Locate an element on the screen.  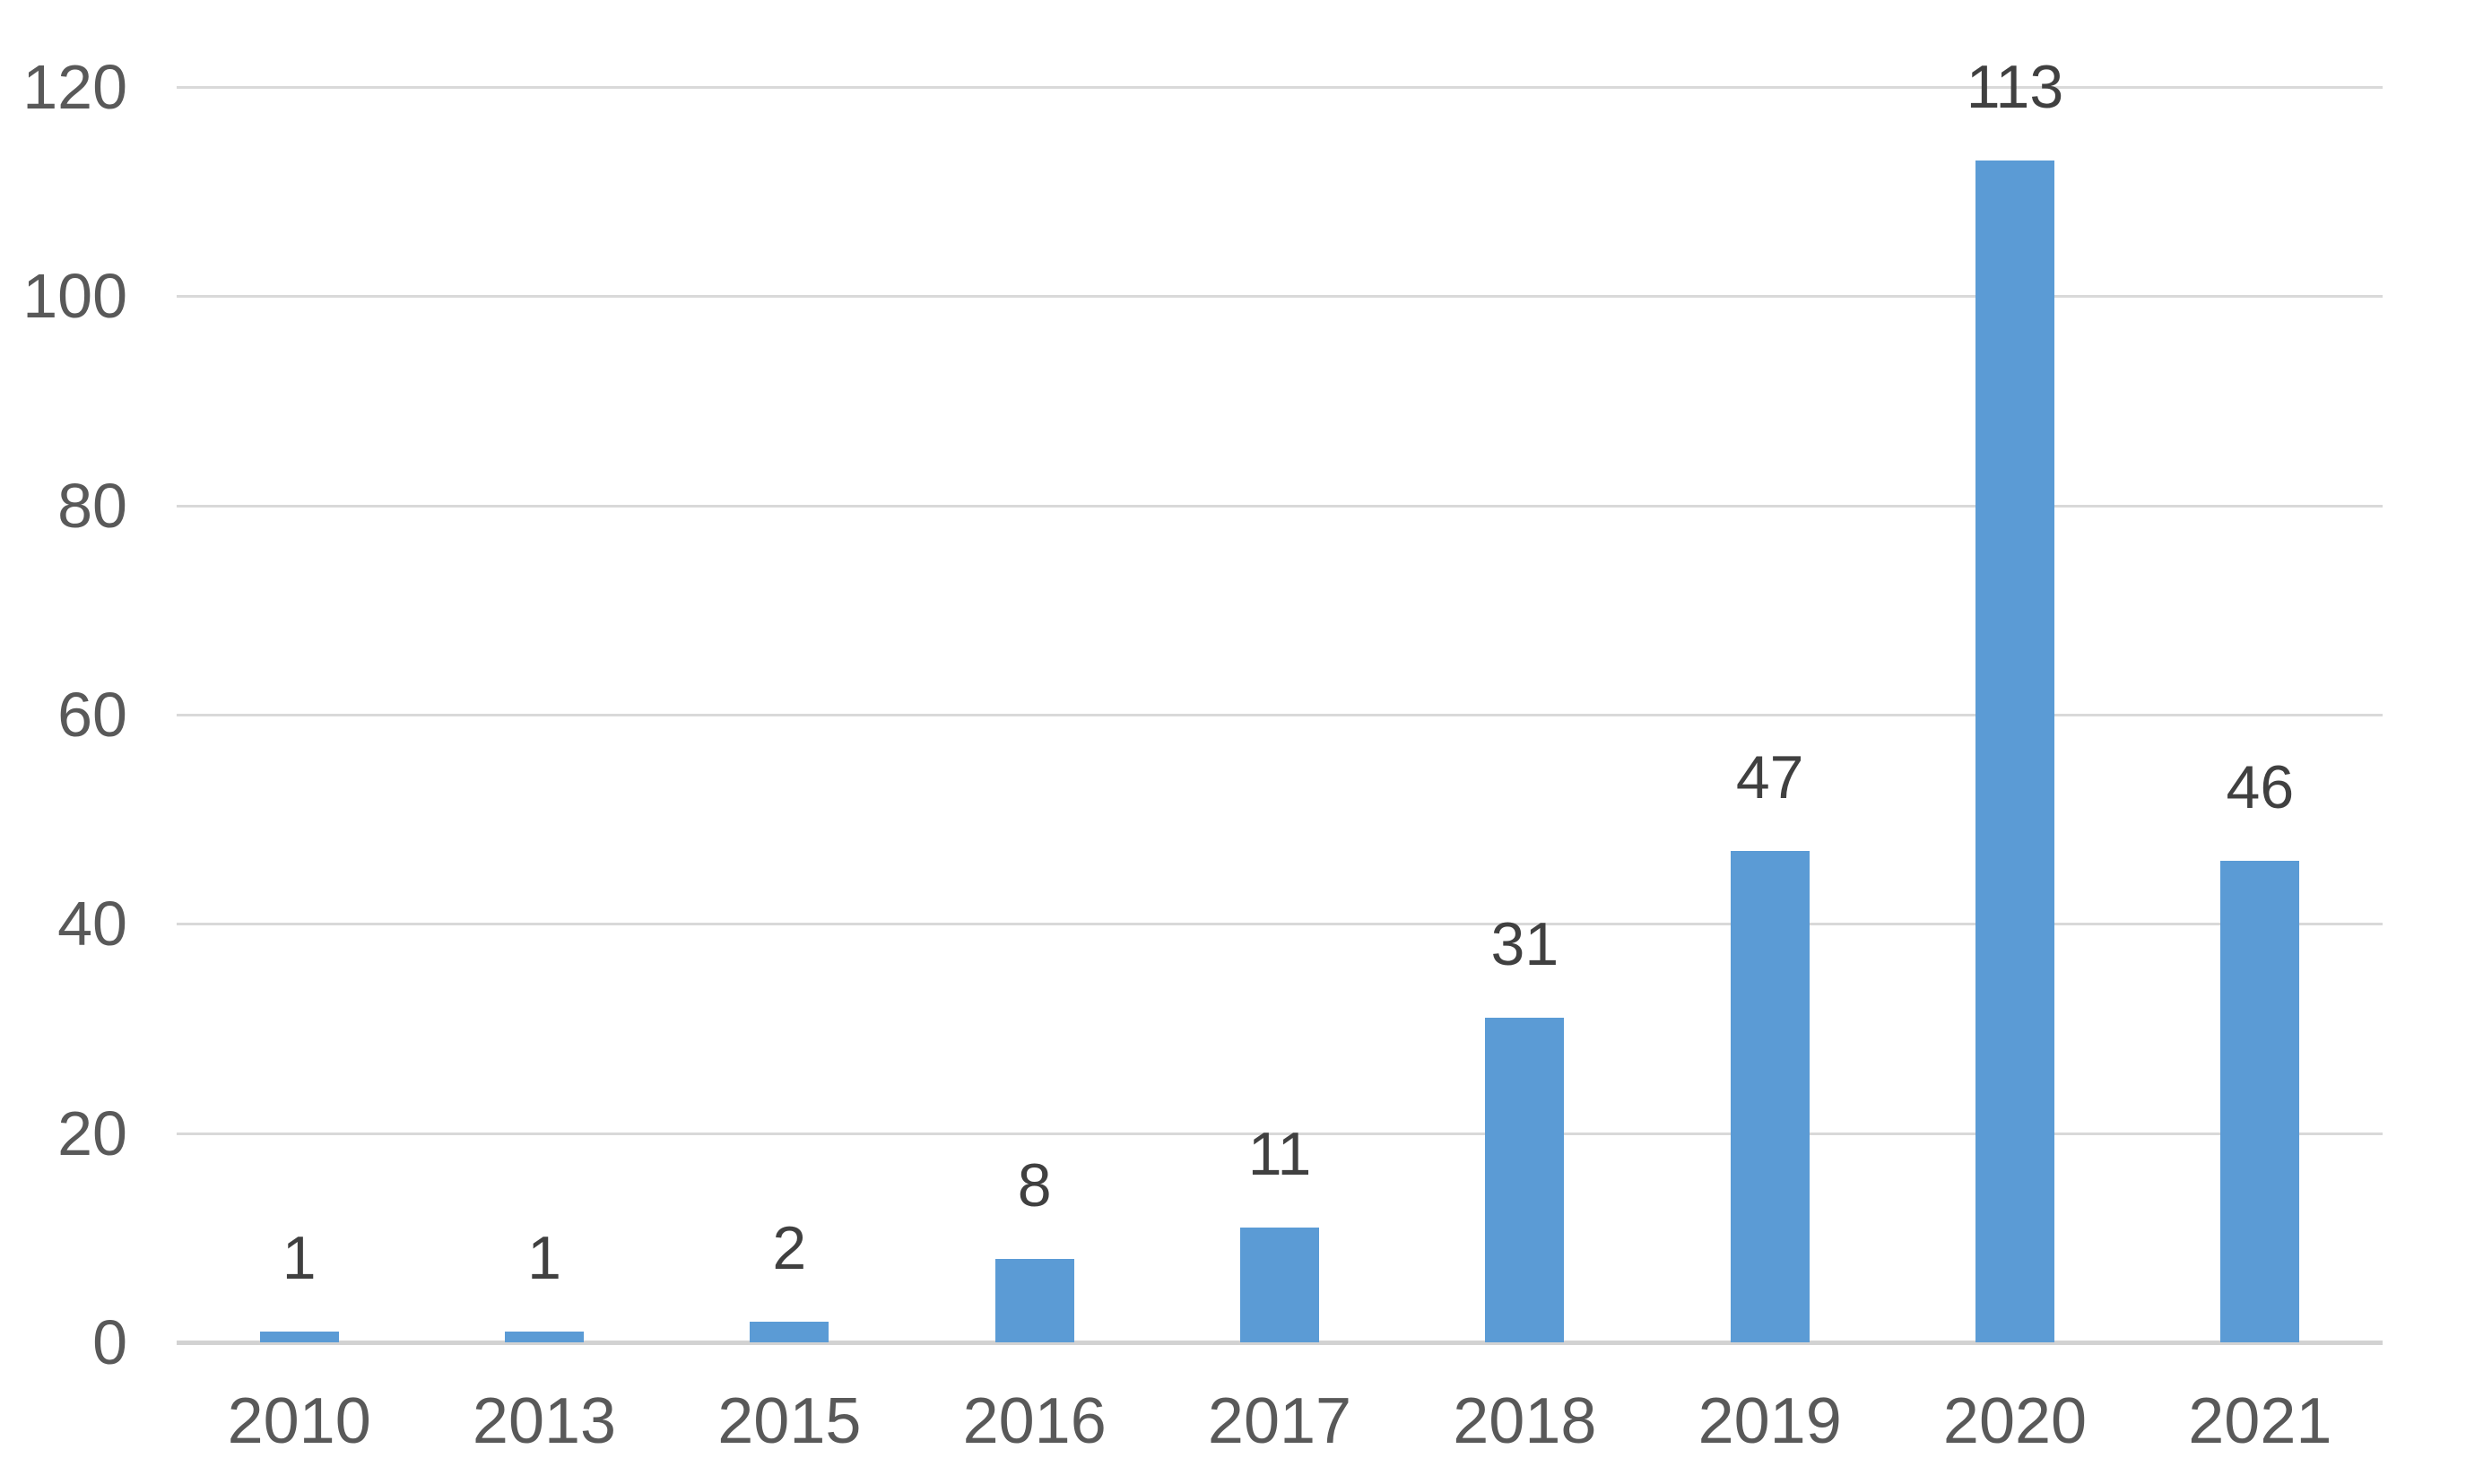
y-axis-tick-label: 60 is located at coordinates (92, 715).